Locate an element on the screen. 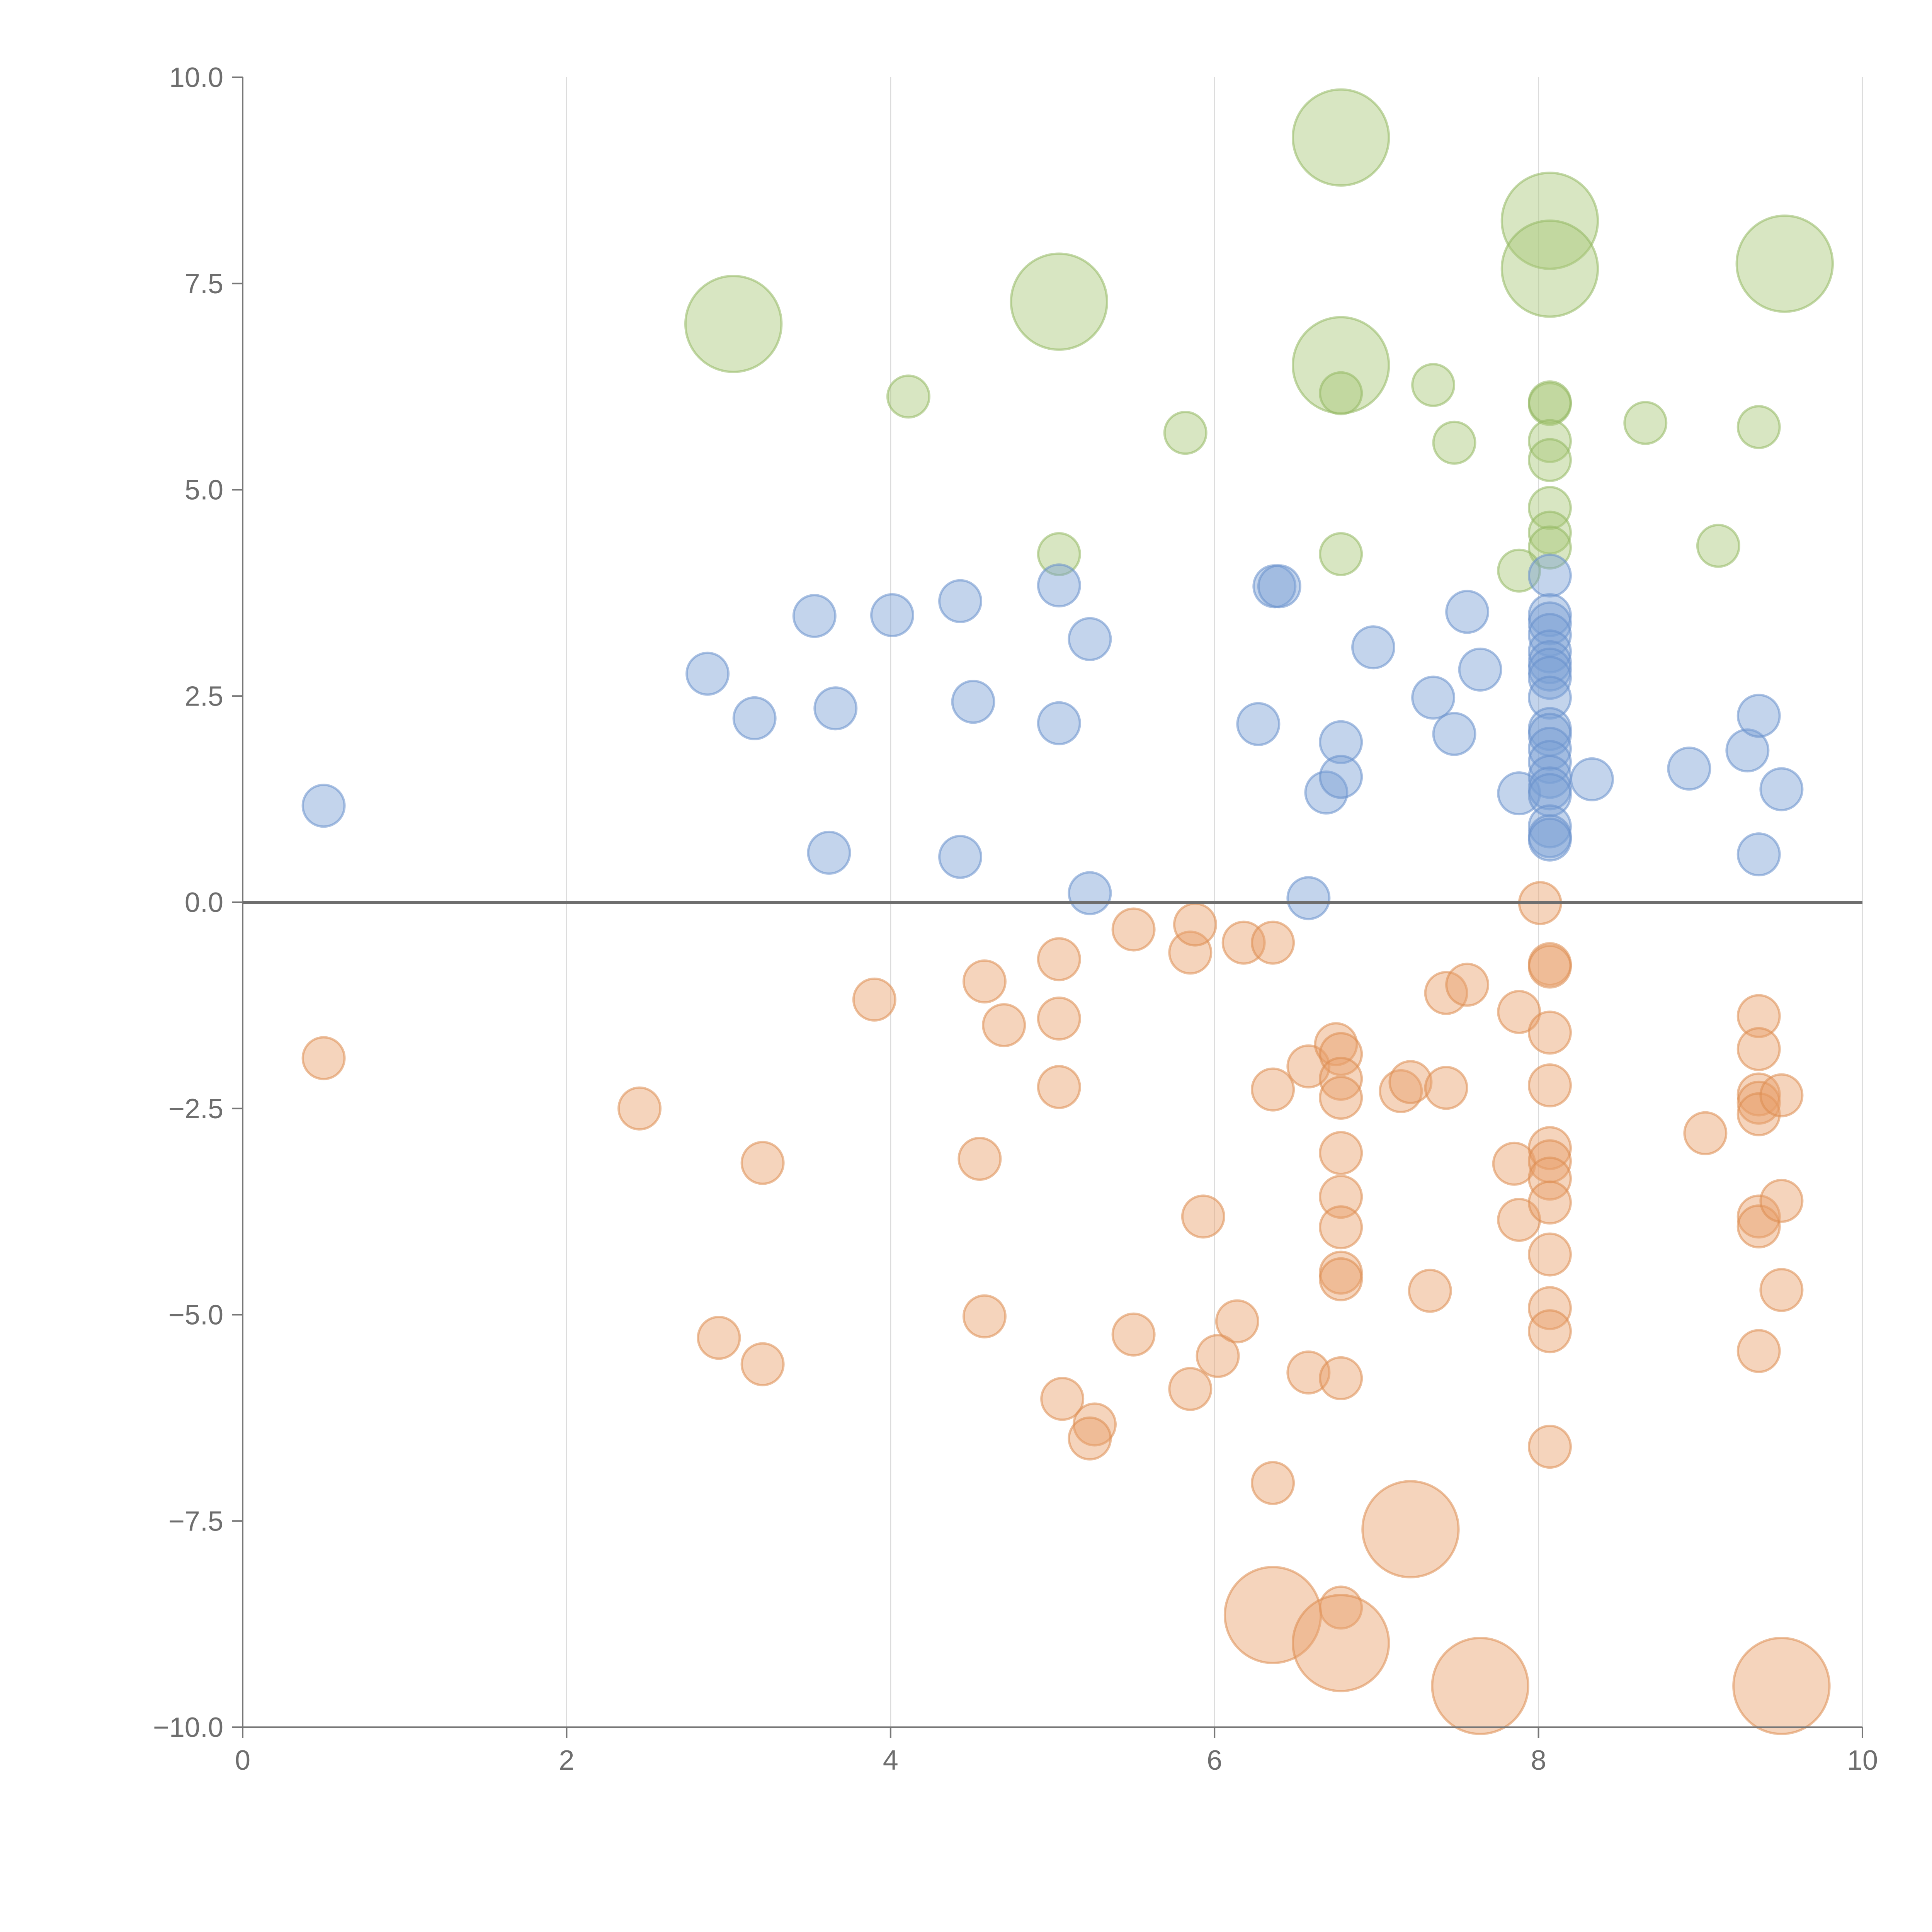 The height and width of the screenshot is (1932, 1932). y-tick-label: −10.0 is located at coordinates (188, 1728).